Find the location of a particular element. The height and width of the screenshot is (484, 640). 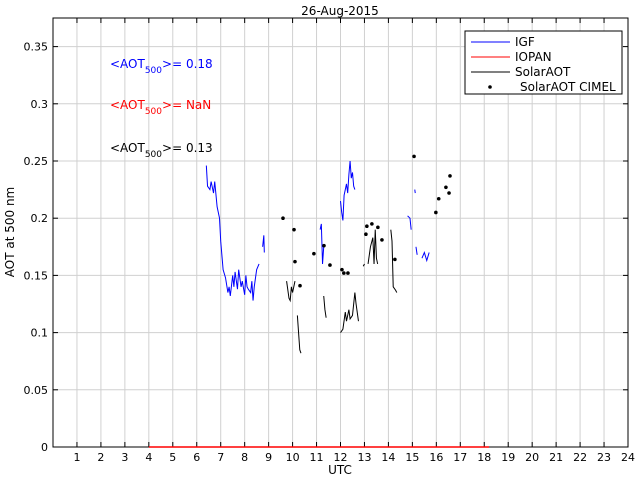

y-tick-label: 0.25 is located at coordinates (36, 161).